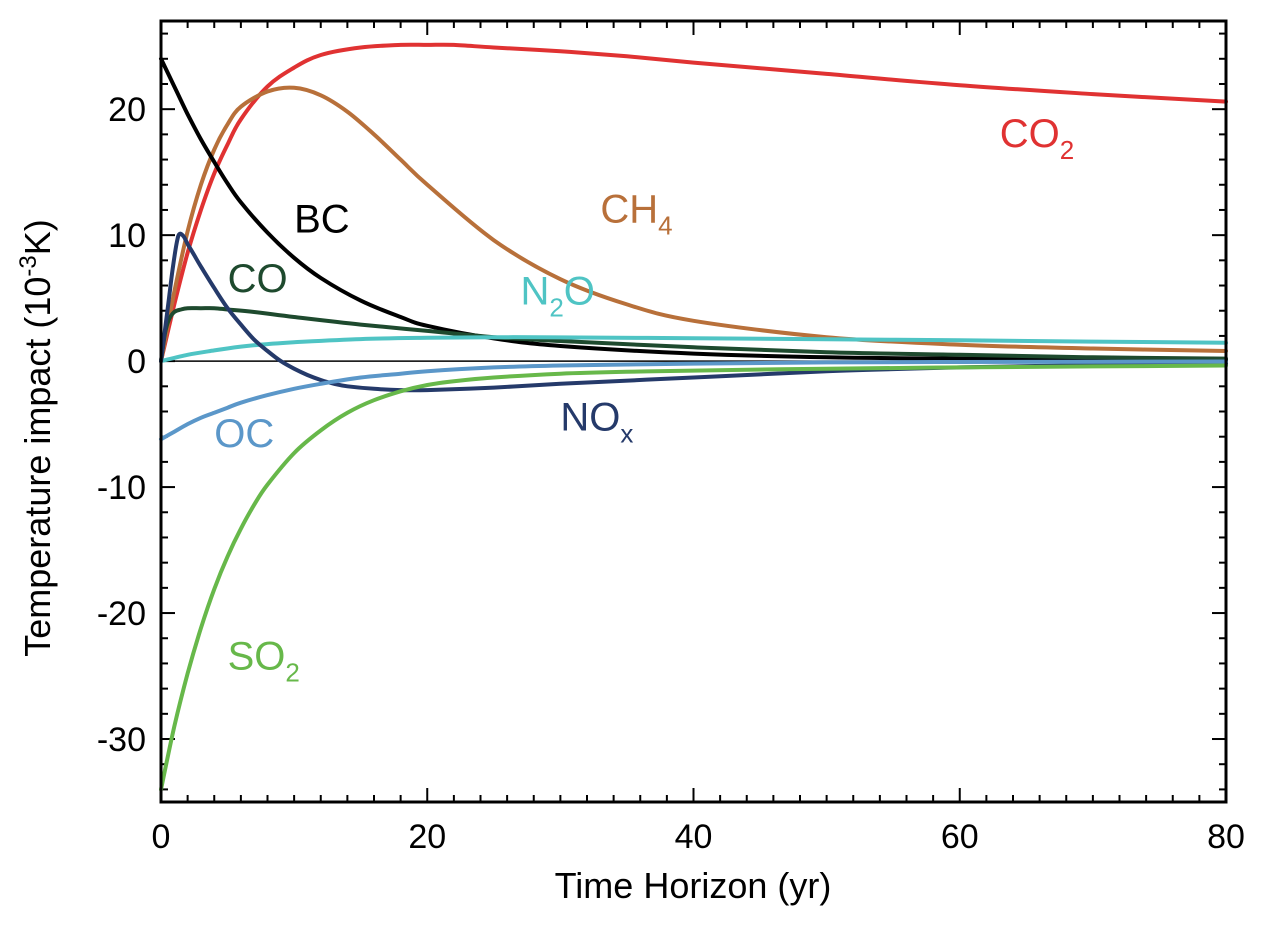  Describe the element at coordinates (121, 614) in the screenshot. I see `y-tick-label: -20` at that location.